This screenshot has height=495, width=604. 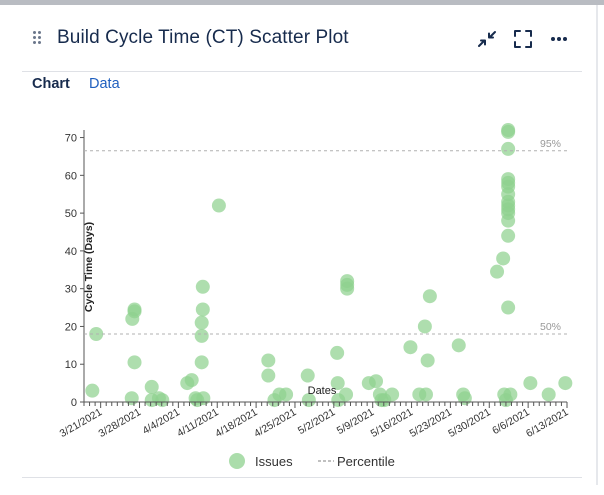 What do you see at coordinates (302, 2) in the screenshot?
I see `window-top-strip` at bounding box center [302, 2].